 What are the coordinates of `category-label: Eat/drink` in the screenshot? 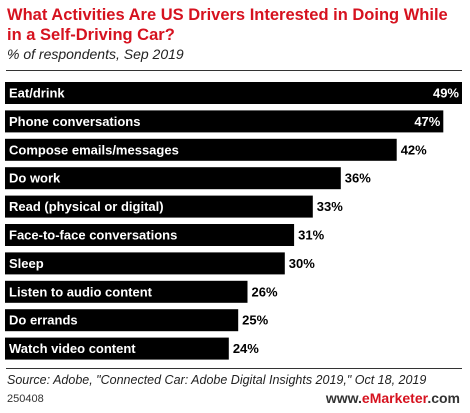 It's located at (37, 93).